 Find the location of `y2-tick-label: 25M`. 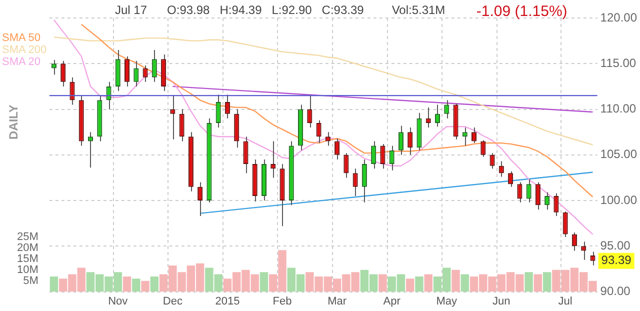

y2-tick-label: 25M is located at coordinates (27, 237).